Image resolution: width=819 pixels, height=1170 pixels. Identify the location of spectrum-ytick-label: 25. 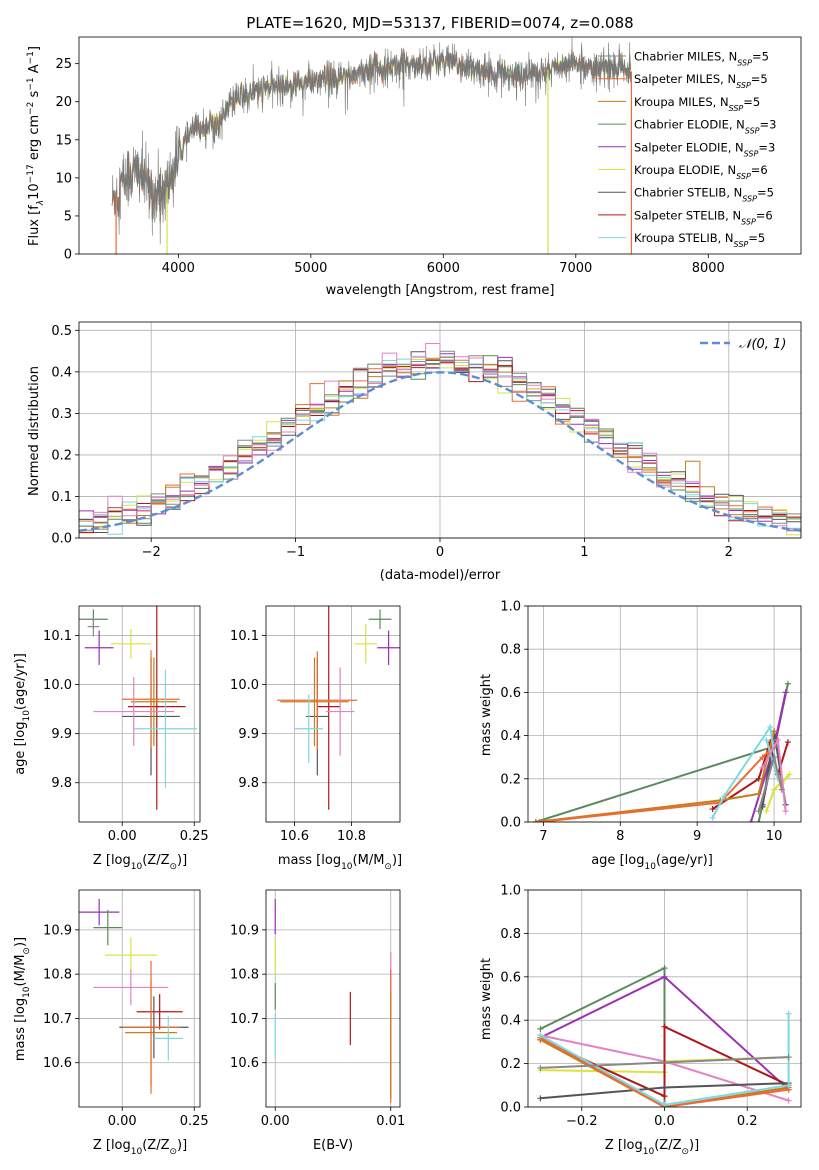
(63, 64).